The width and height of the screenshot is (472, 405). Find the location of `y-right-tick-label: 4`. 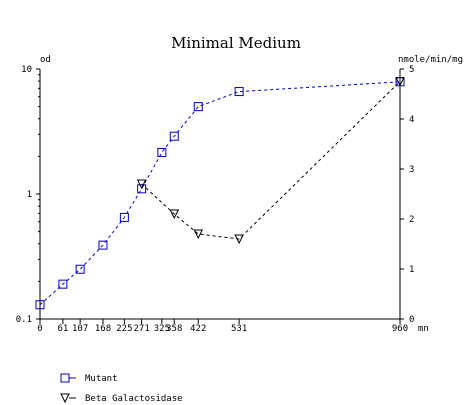

y-right-tick-label: 4 is located at coordinates (411, 120).